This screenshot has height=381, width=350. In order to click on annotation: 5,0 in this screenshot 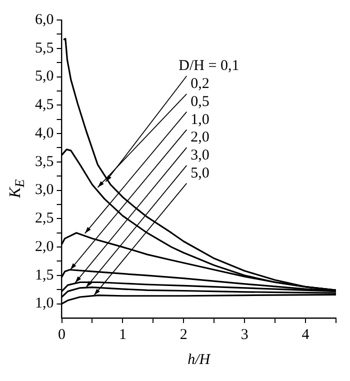, I will do `click(200, 173)`.